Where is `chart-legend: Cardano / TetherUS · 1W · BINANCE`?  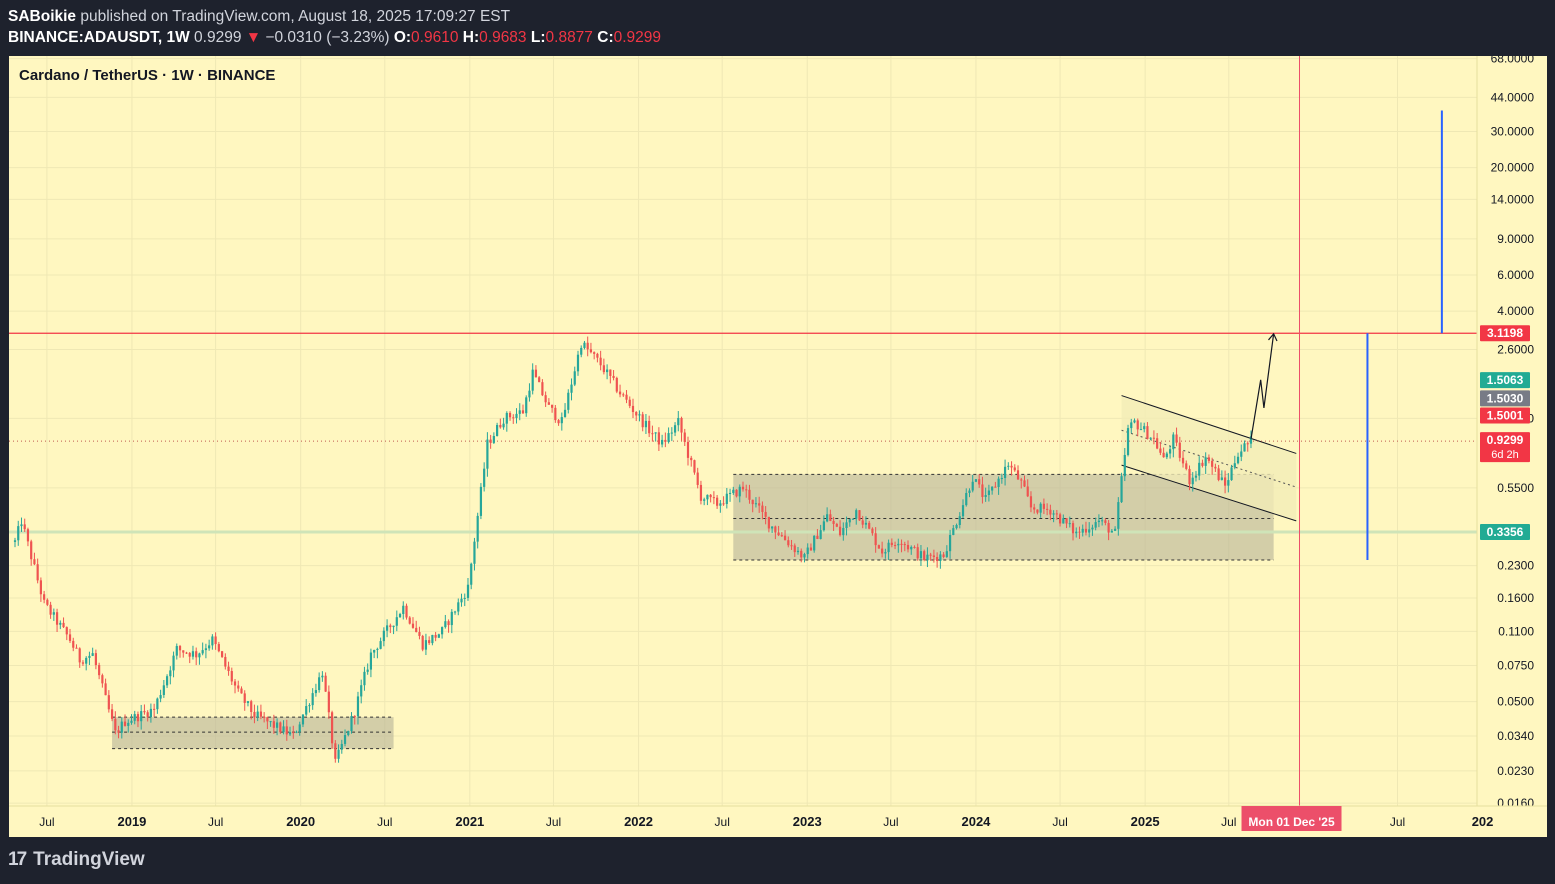 chart-legend: Cardano / TetherUS · 1W · BINANCE is located at coordinates (147, 75).